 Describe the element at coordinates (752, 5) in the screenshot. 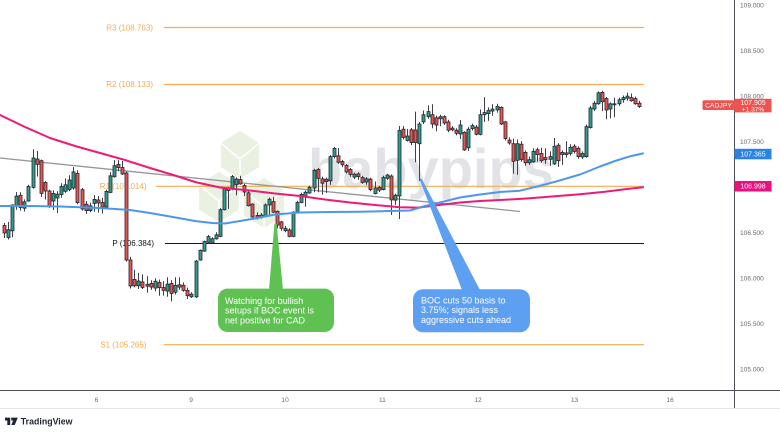

I see `svg-text: 109.000` at that location.